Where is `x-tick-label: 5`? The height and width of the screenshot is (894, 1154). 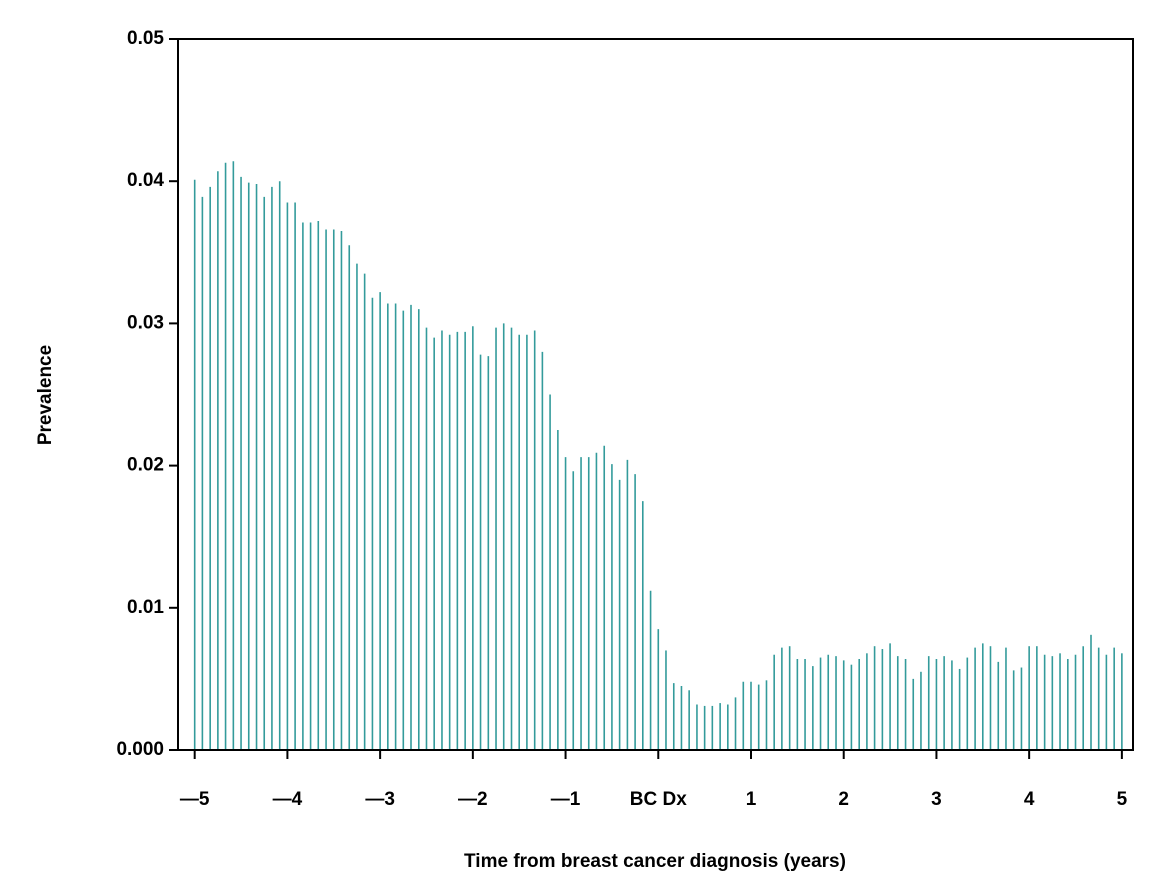 x-tick-label: 5 is located at coordinates (1122, 799).